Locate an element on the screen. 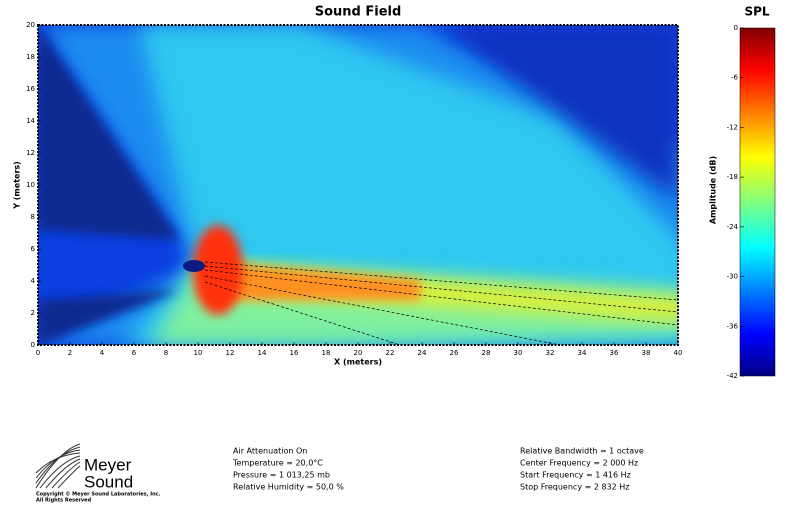 The width and height of the screenshot is (800, 521). x-axis-label: X (meters) is located at coordinates (358, 362).